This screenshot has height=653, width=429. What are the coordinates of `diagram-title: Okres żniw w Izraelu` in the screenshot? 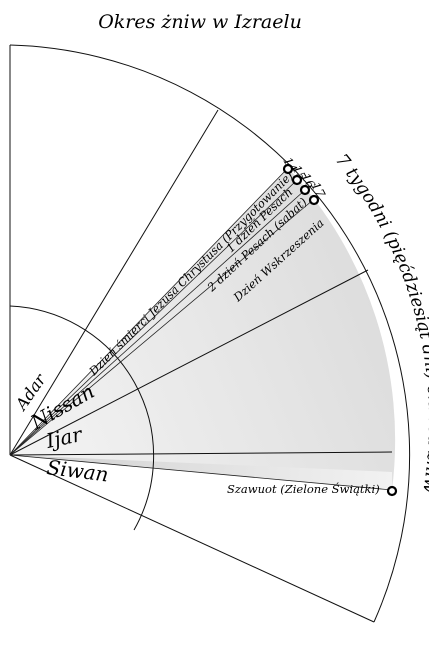 It's located at (200, 22).